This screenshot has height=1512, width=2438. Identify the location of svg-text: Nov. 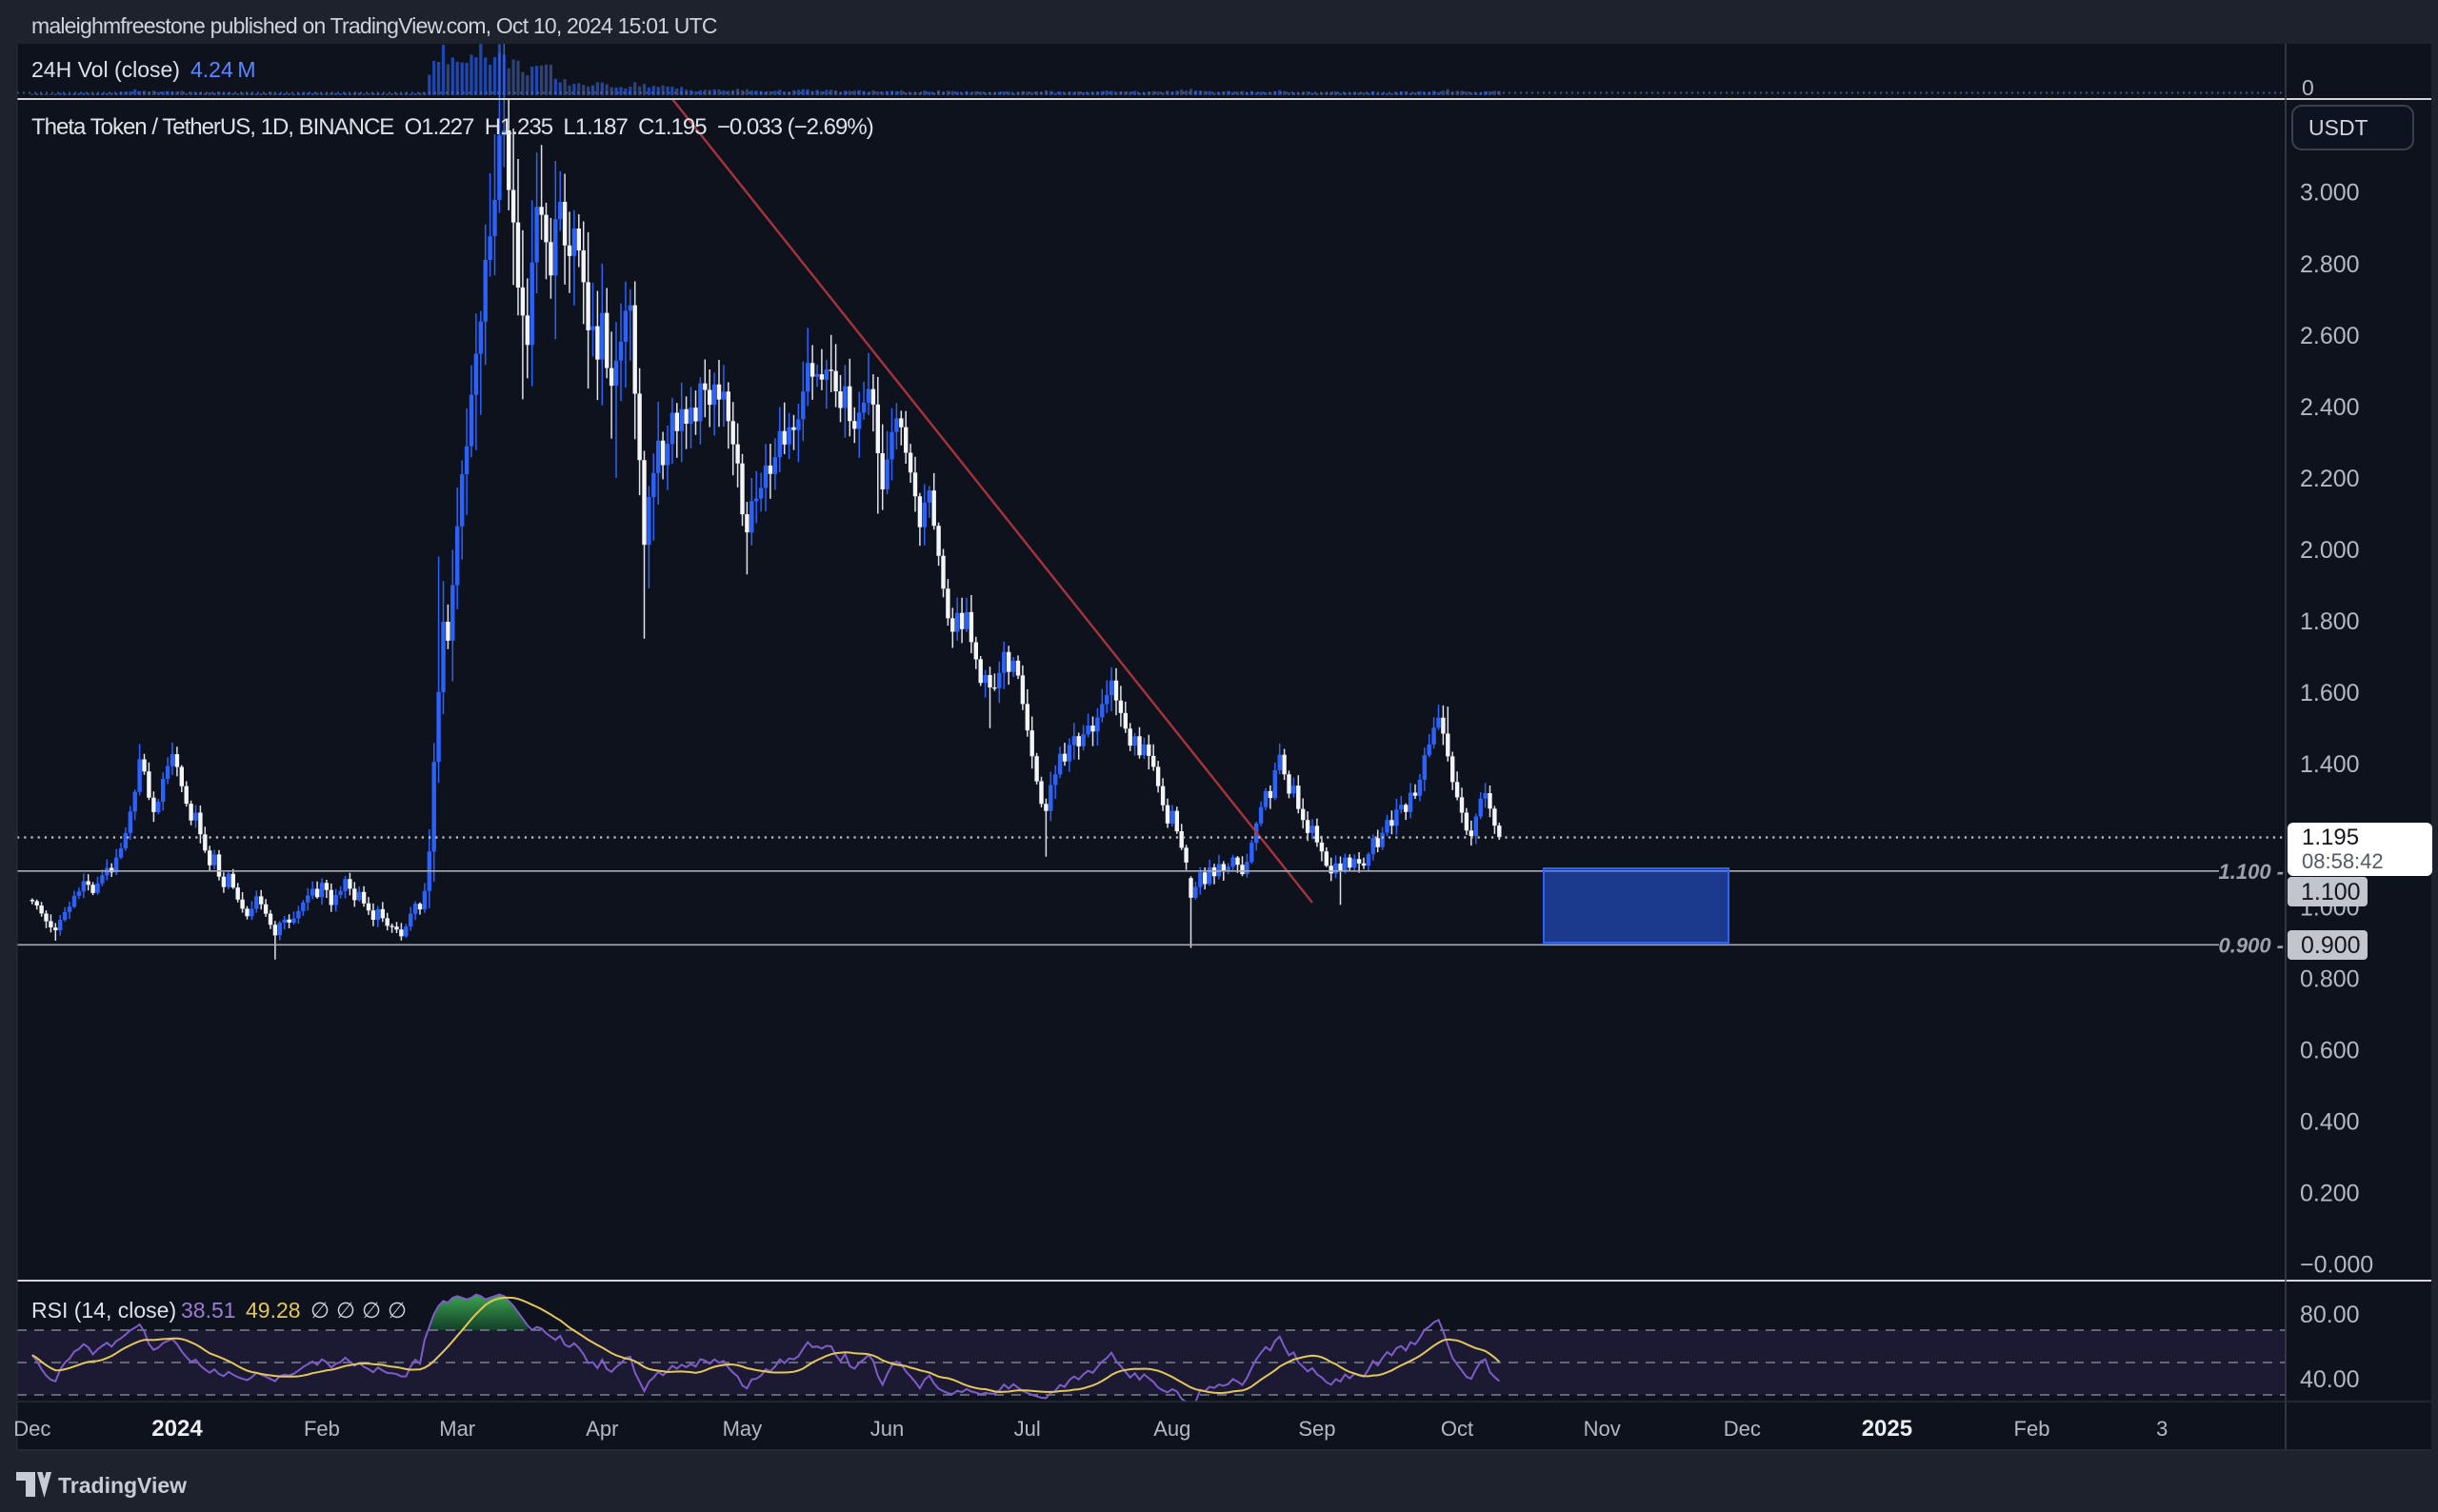
(1602, 1429).